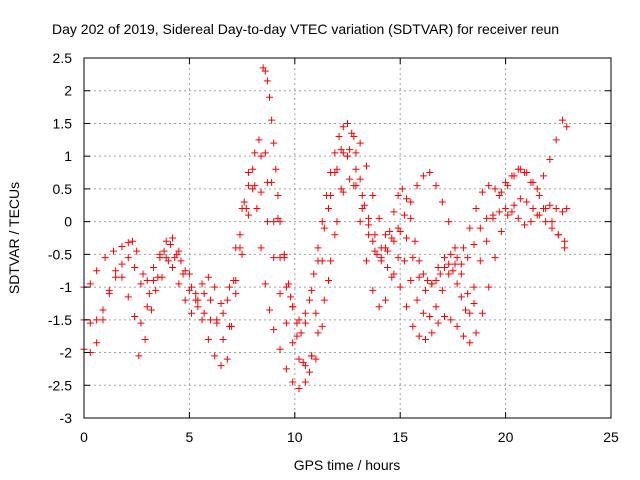 This screenshot has height=480, width=640. What do you see at coordinates (63, 58) in the screenshot?
I see `y-tick-label: 2.5` at bounding box center [63, 58].